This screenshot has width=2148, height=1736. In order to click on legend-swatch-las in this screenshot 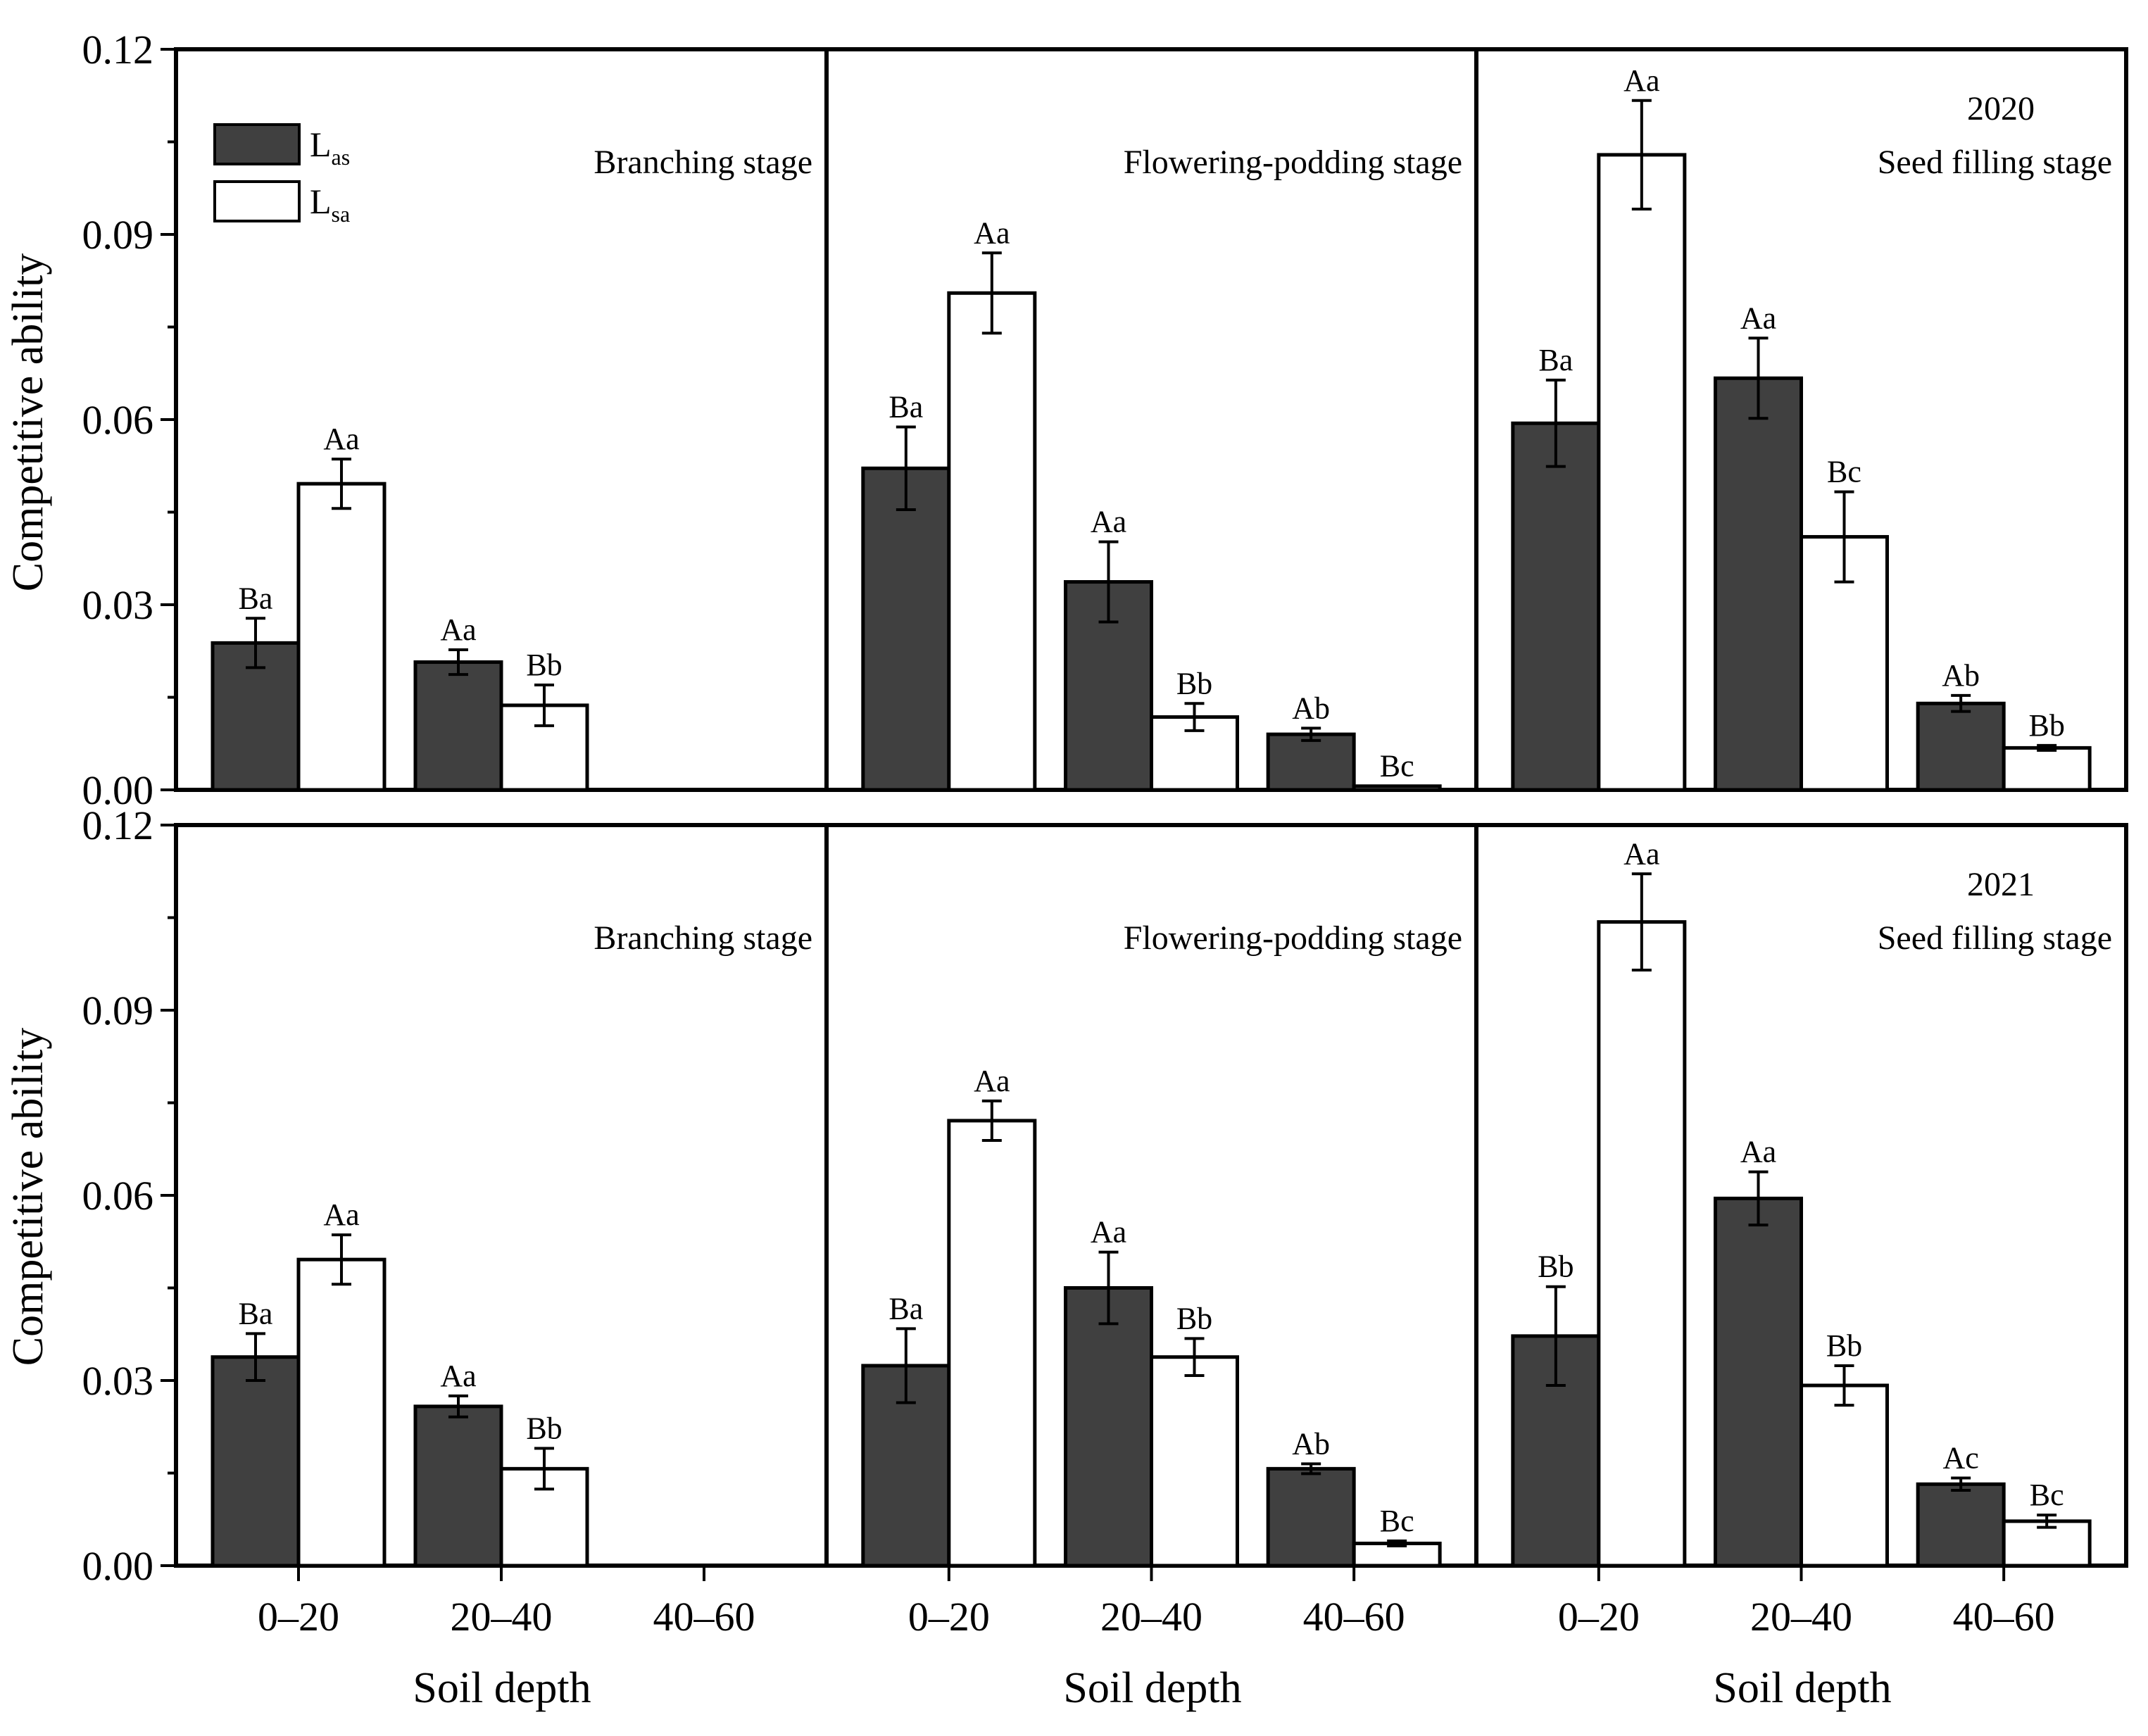, I will do `click(257, 144)`.